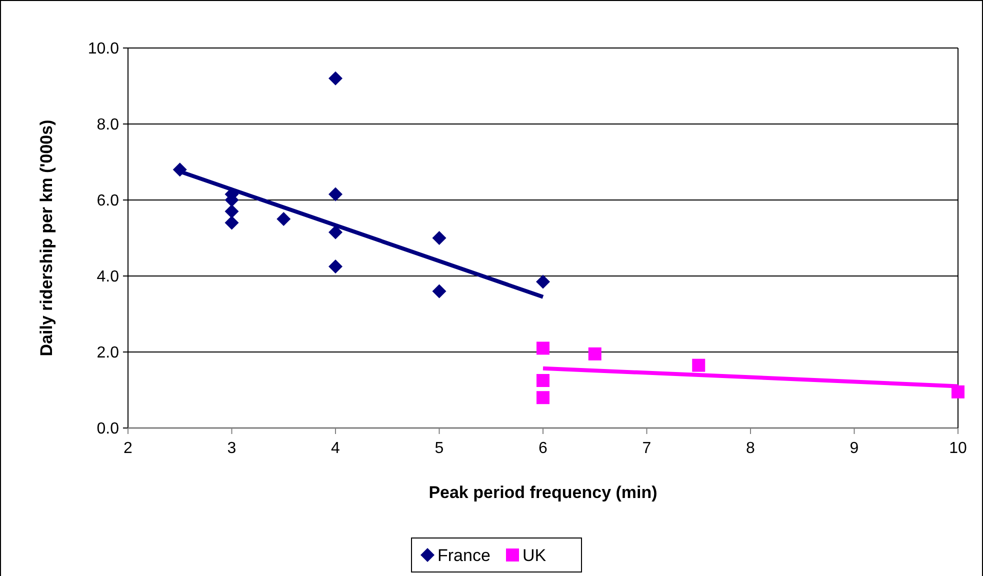  I want to click on y-tick-label: 4.0, so click(108, 277).